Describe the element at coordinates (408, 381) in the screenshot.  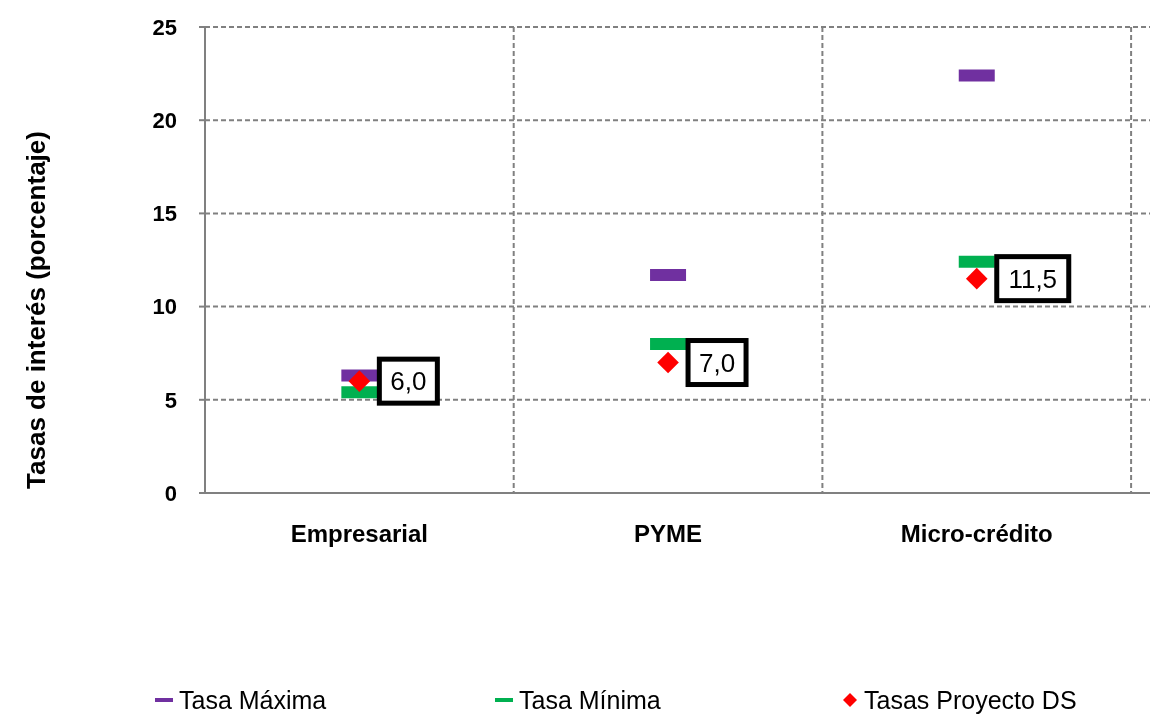
I see `data-label: 6,0` at that location.